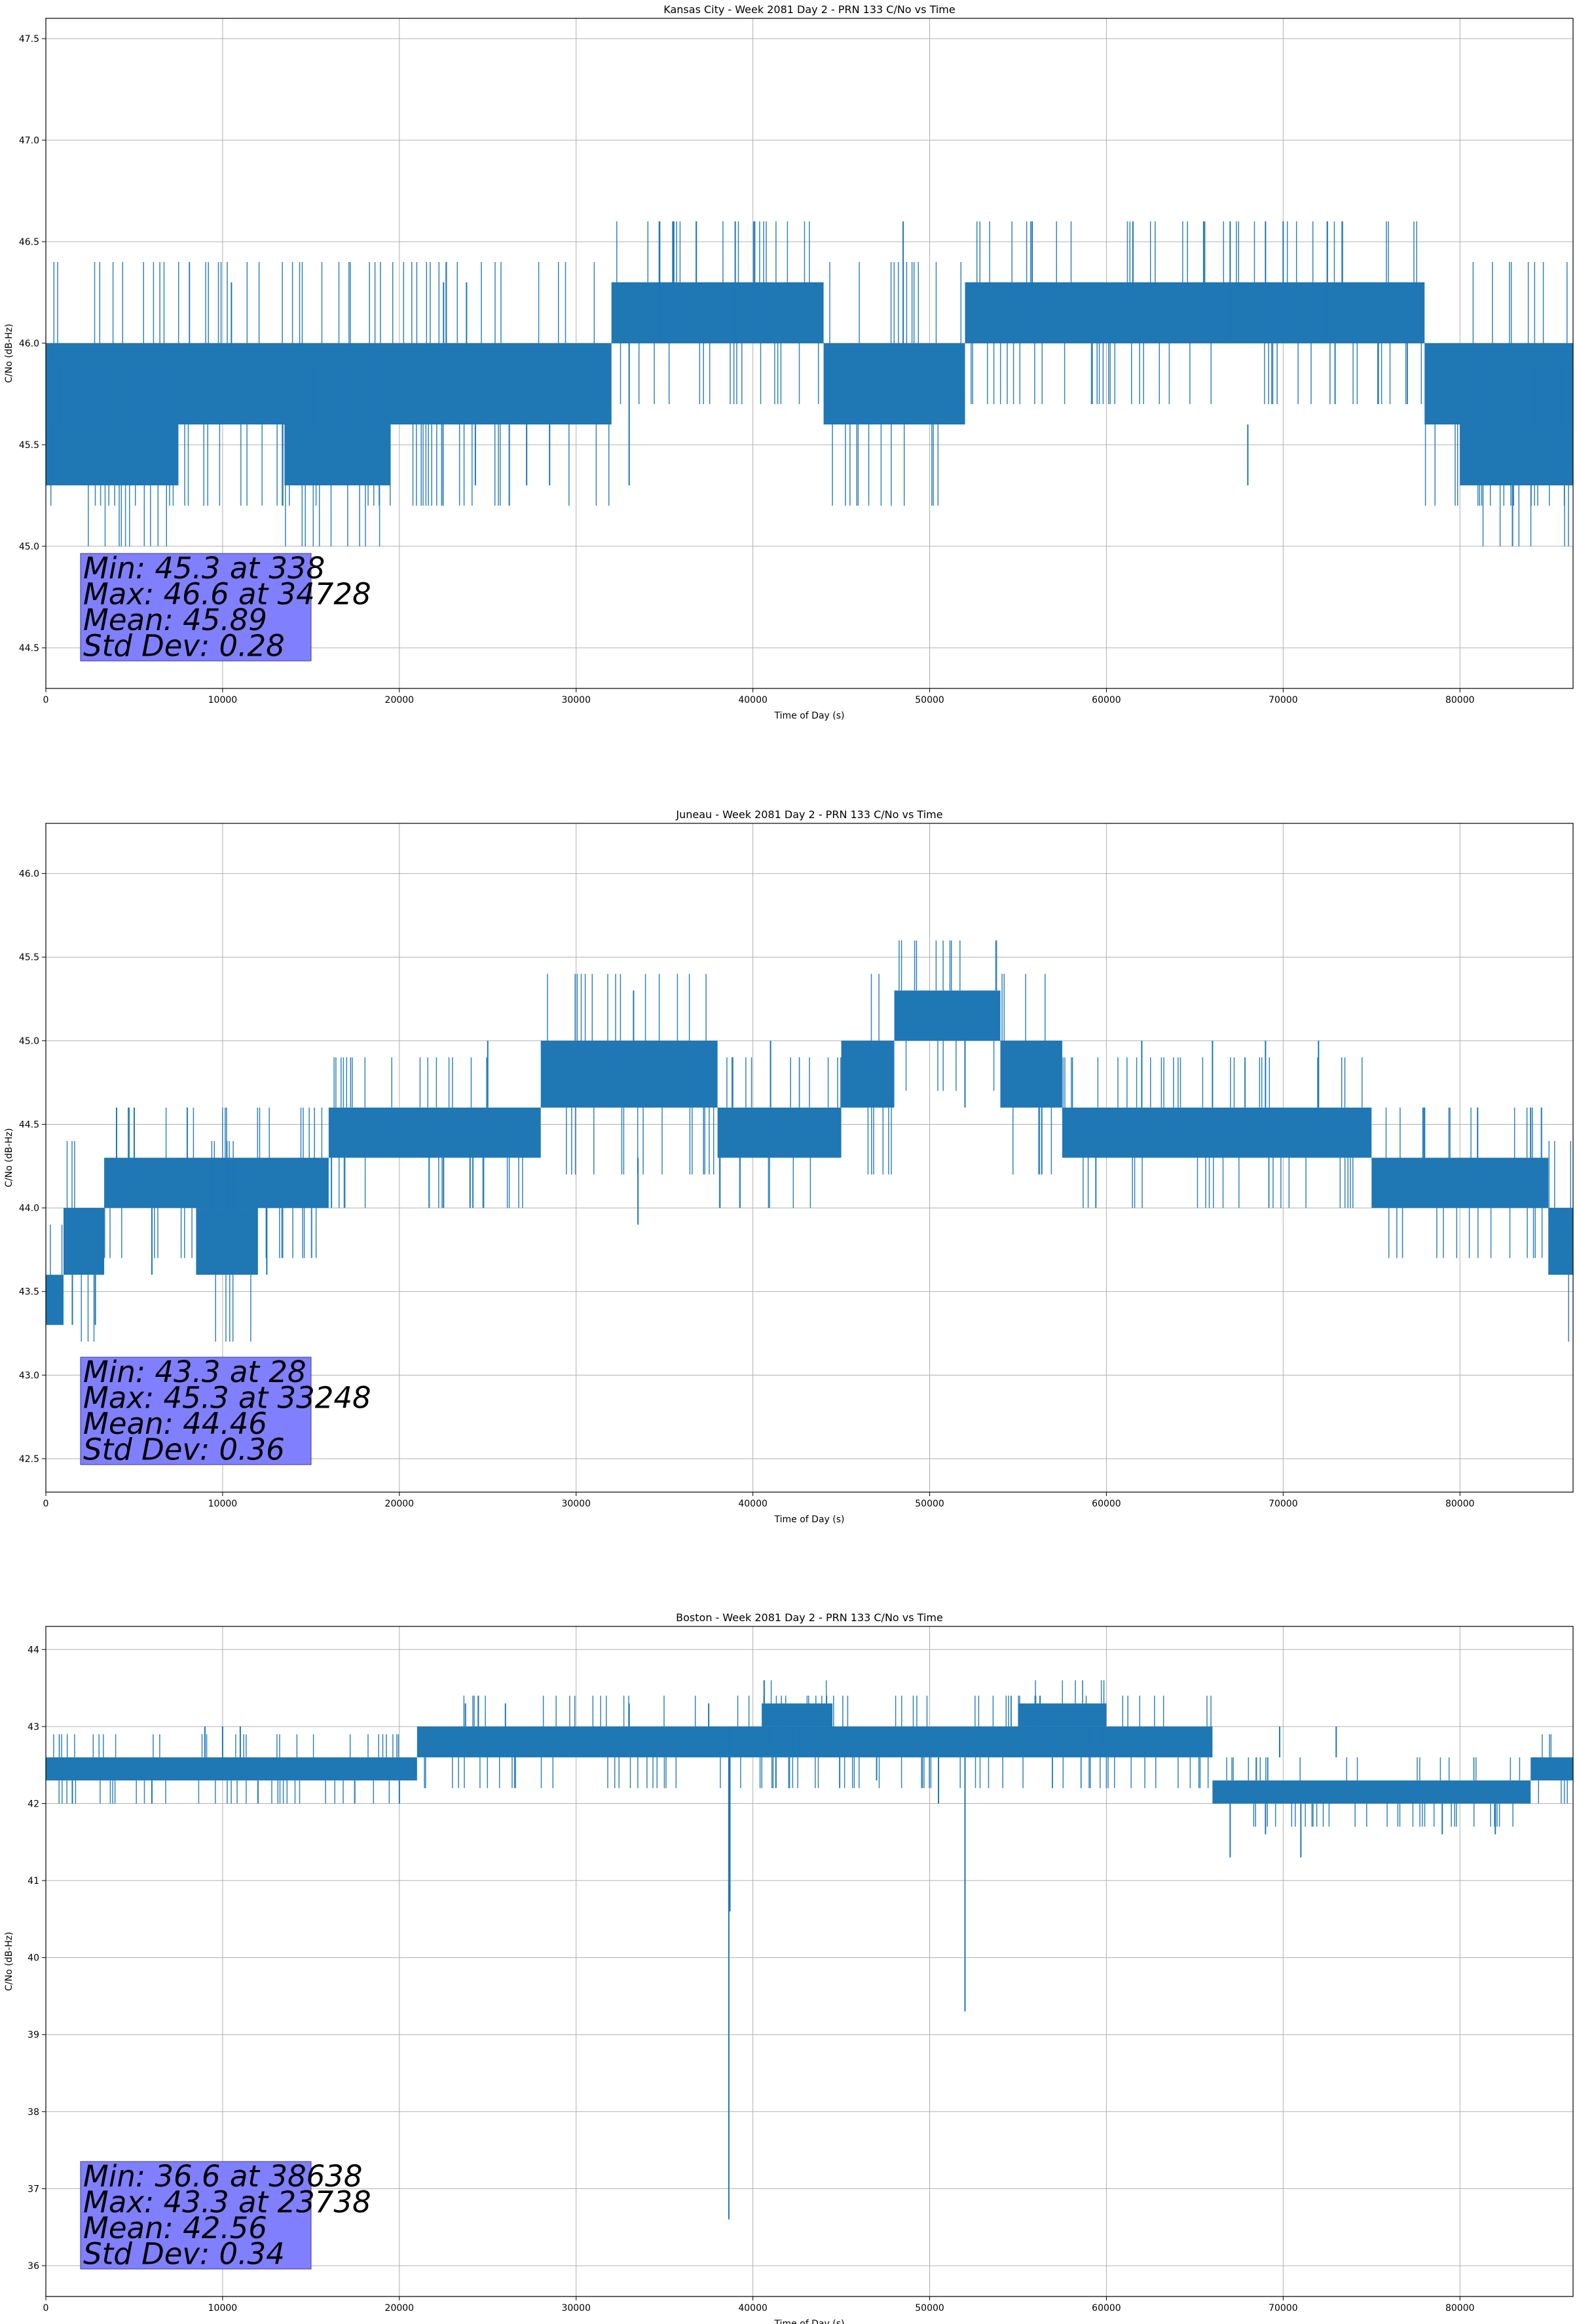 This screenshot has width=1577, height=2324. Describe the element at coordinates (929, 700) in the screenshot. I see `x-tick-label: 50000` at that location.